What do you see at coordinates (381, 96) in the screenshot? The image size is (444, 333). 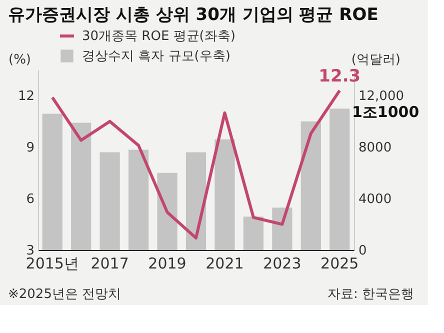 I see `y2-tick-label: 12,000` at bounding box center [381, 96].